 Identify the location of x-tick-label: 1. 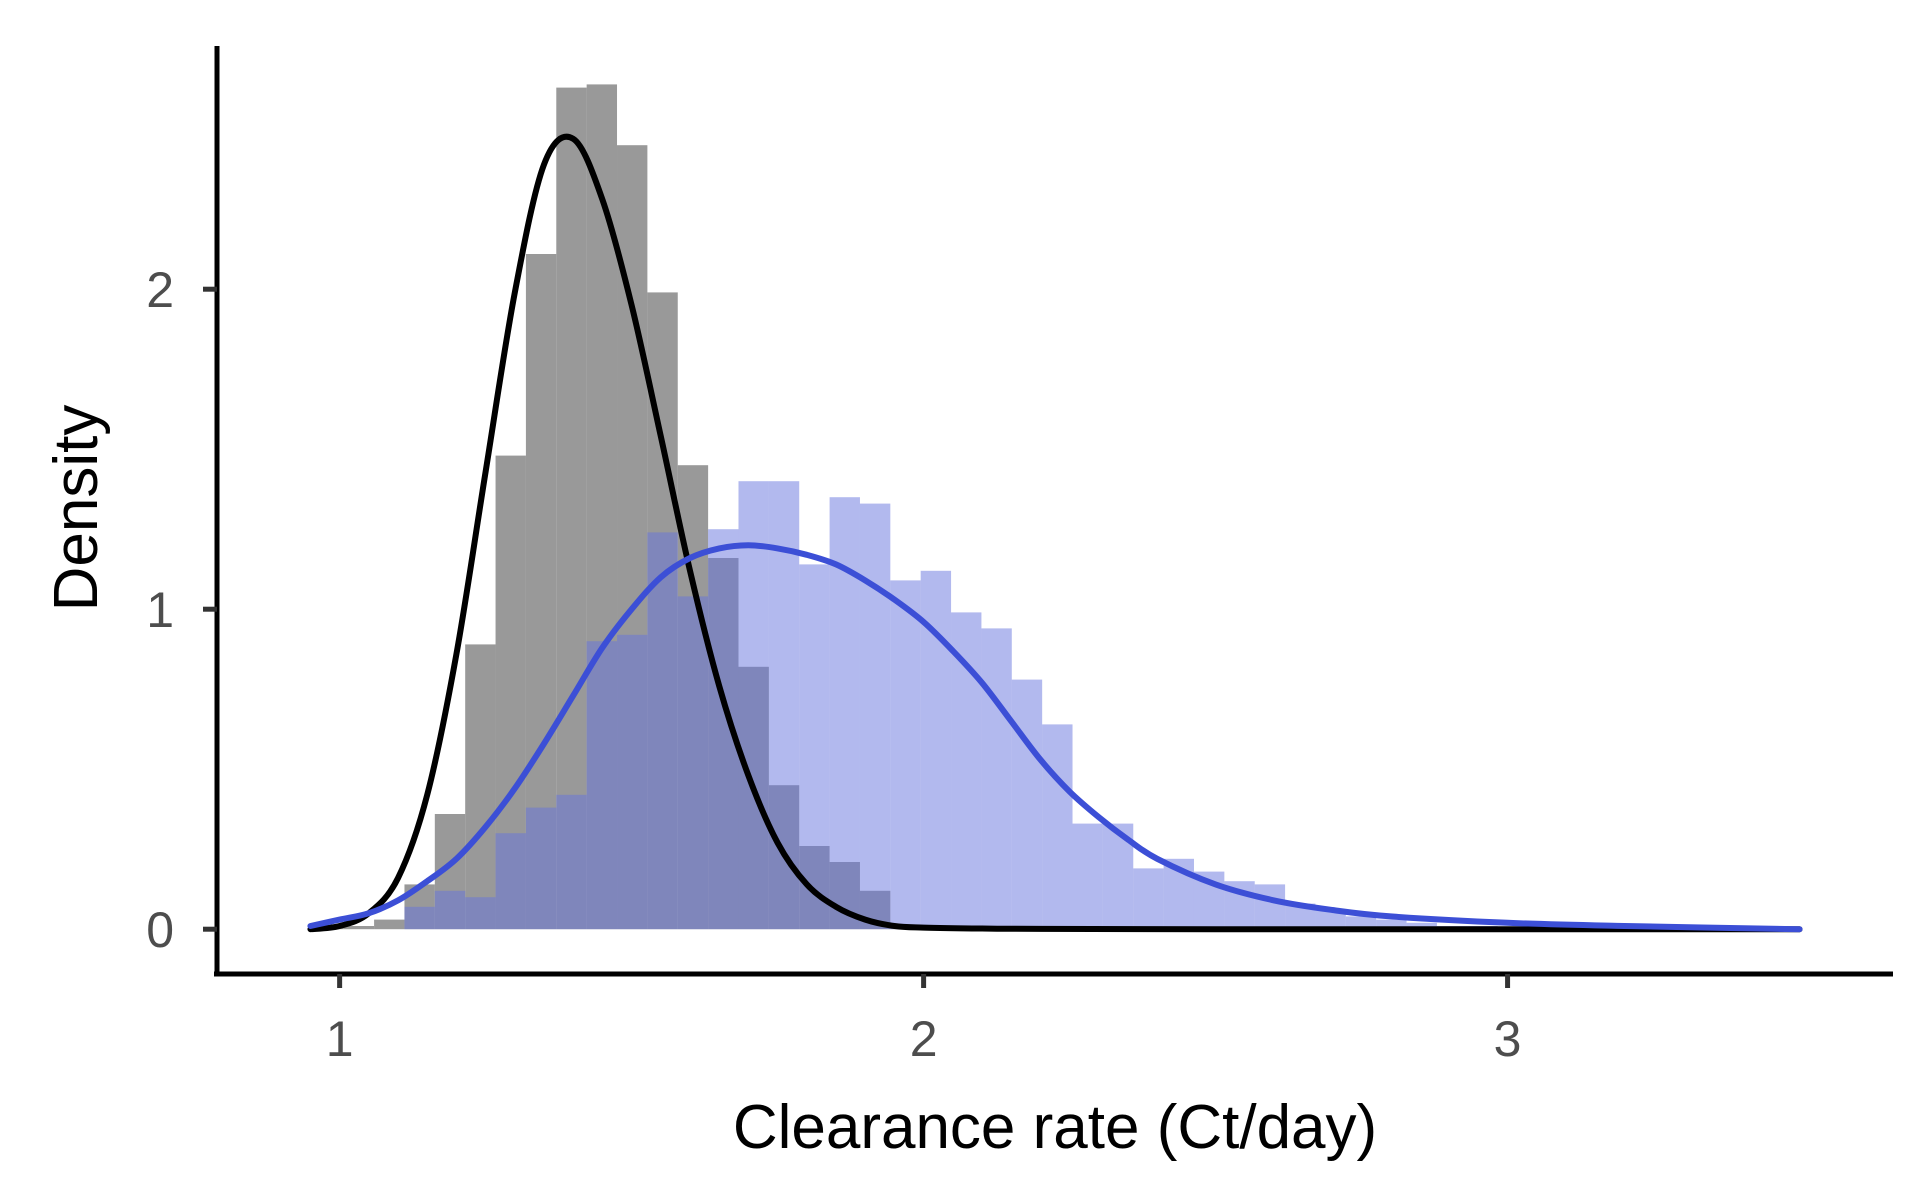
(340, 1039).